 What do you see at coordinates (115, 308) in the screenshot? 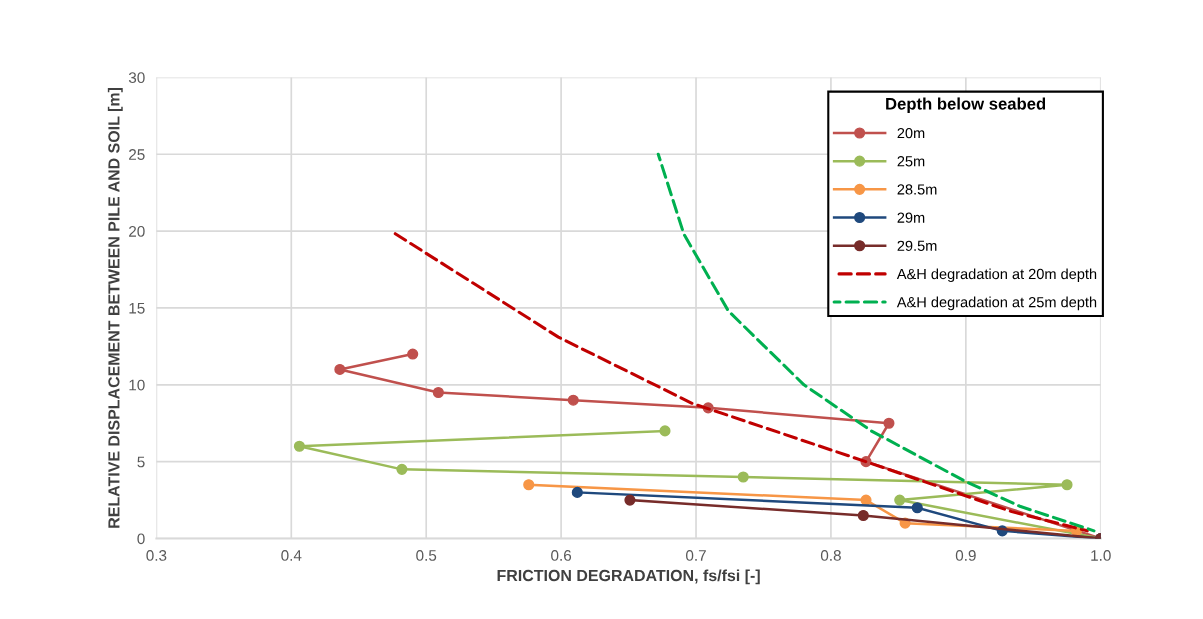
I see `y-axis-title: RELATIVE DISPLACEMENT BETWEEN PILE AND SOIL [m]` at bounding box center [115, 308].